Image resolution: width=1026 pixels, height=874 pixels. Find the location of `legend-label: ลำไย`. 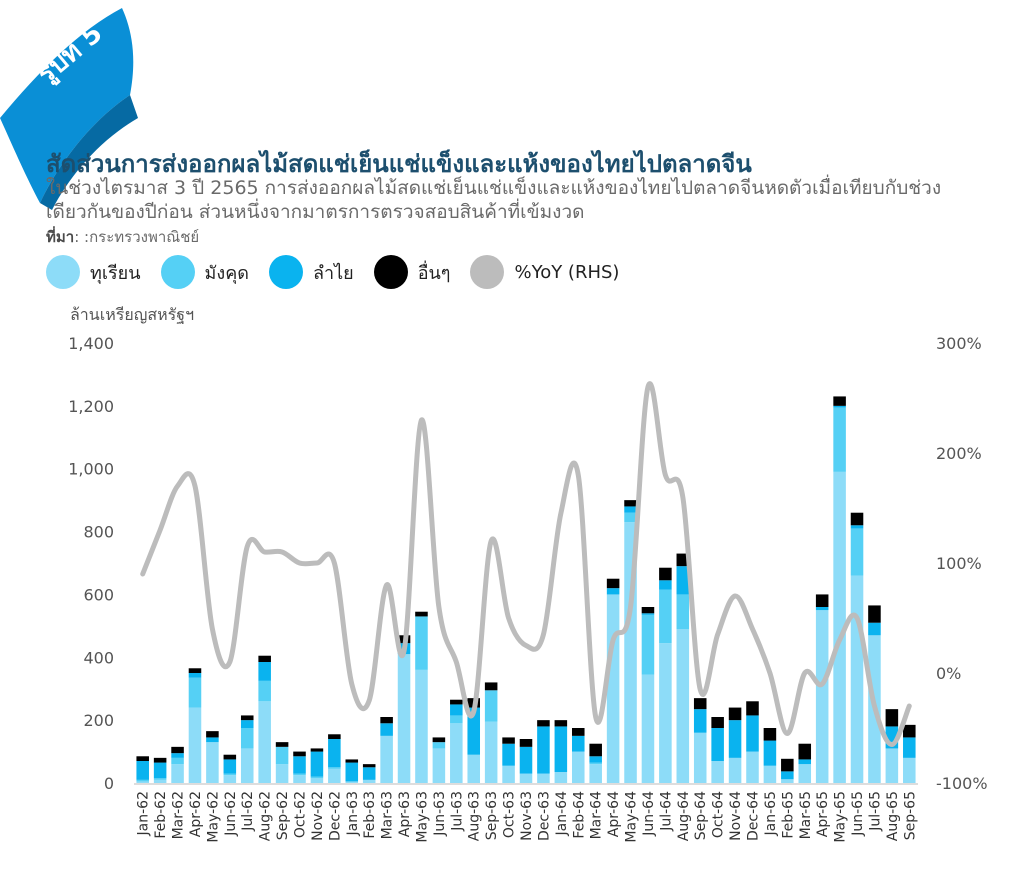

legend-label: ลำไย is located at coordinates (333, 273).